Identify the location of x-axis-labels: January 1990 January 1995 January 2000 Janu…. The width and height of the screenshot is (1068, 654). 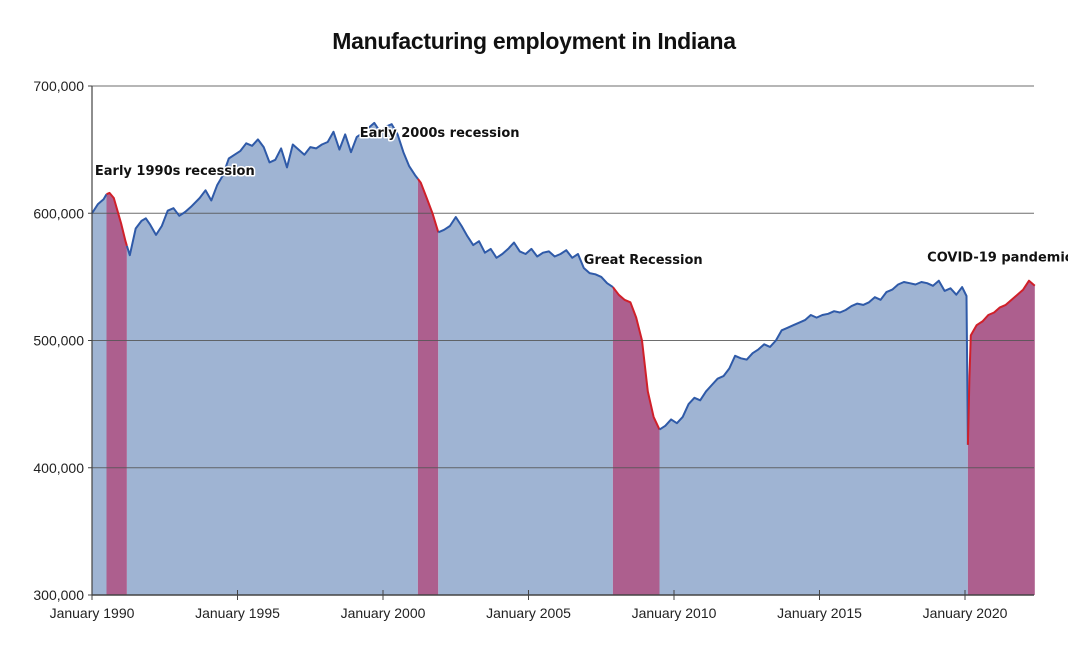
(529, 613).